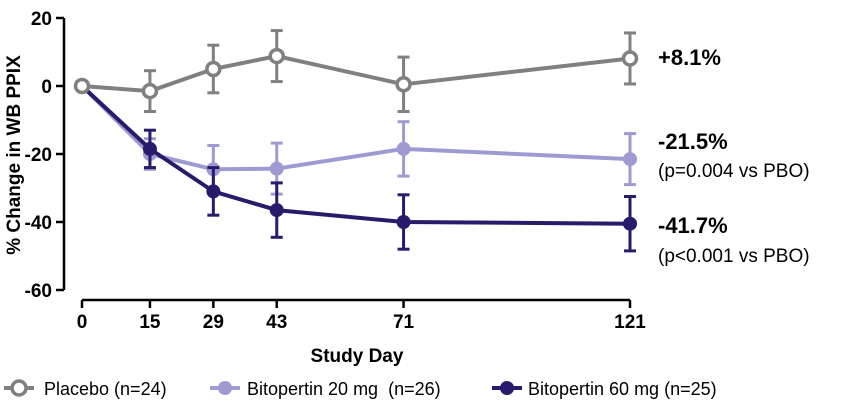 This screenshot has height=406, width=847. I want to click on x-tick-label: 15, so click(150, 322).